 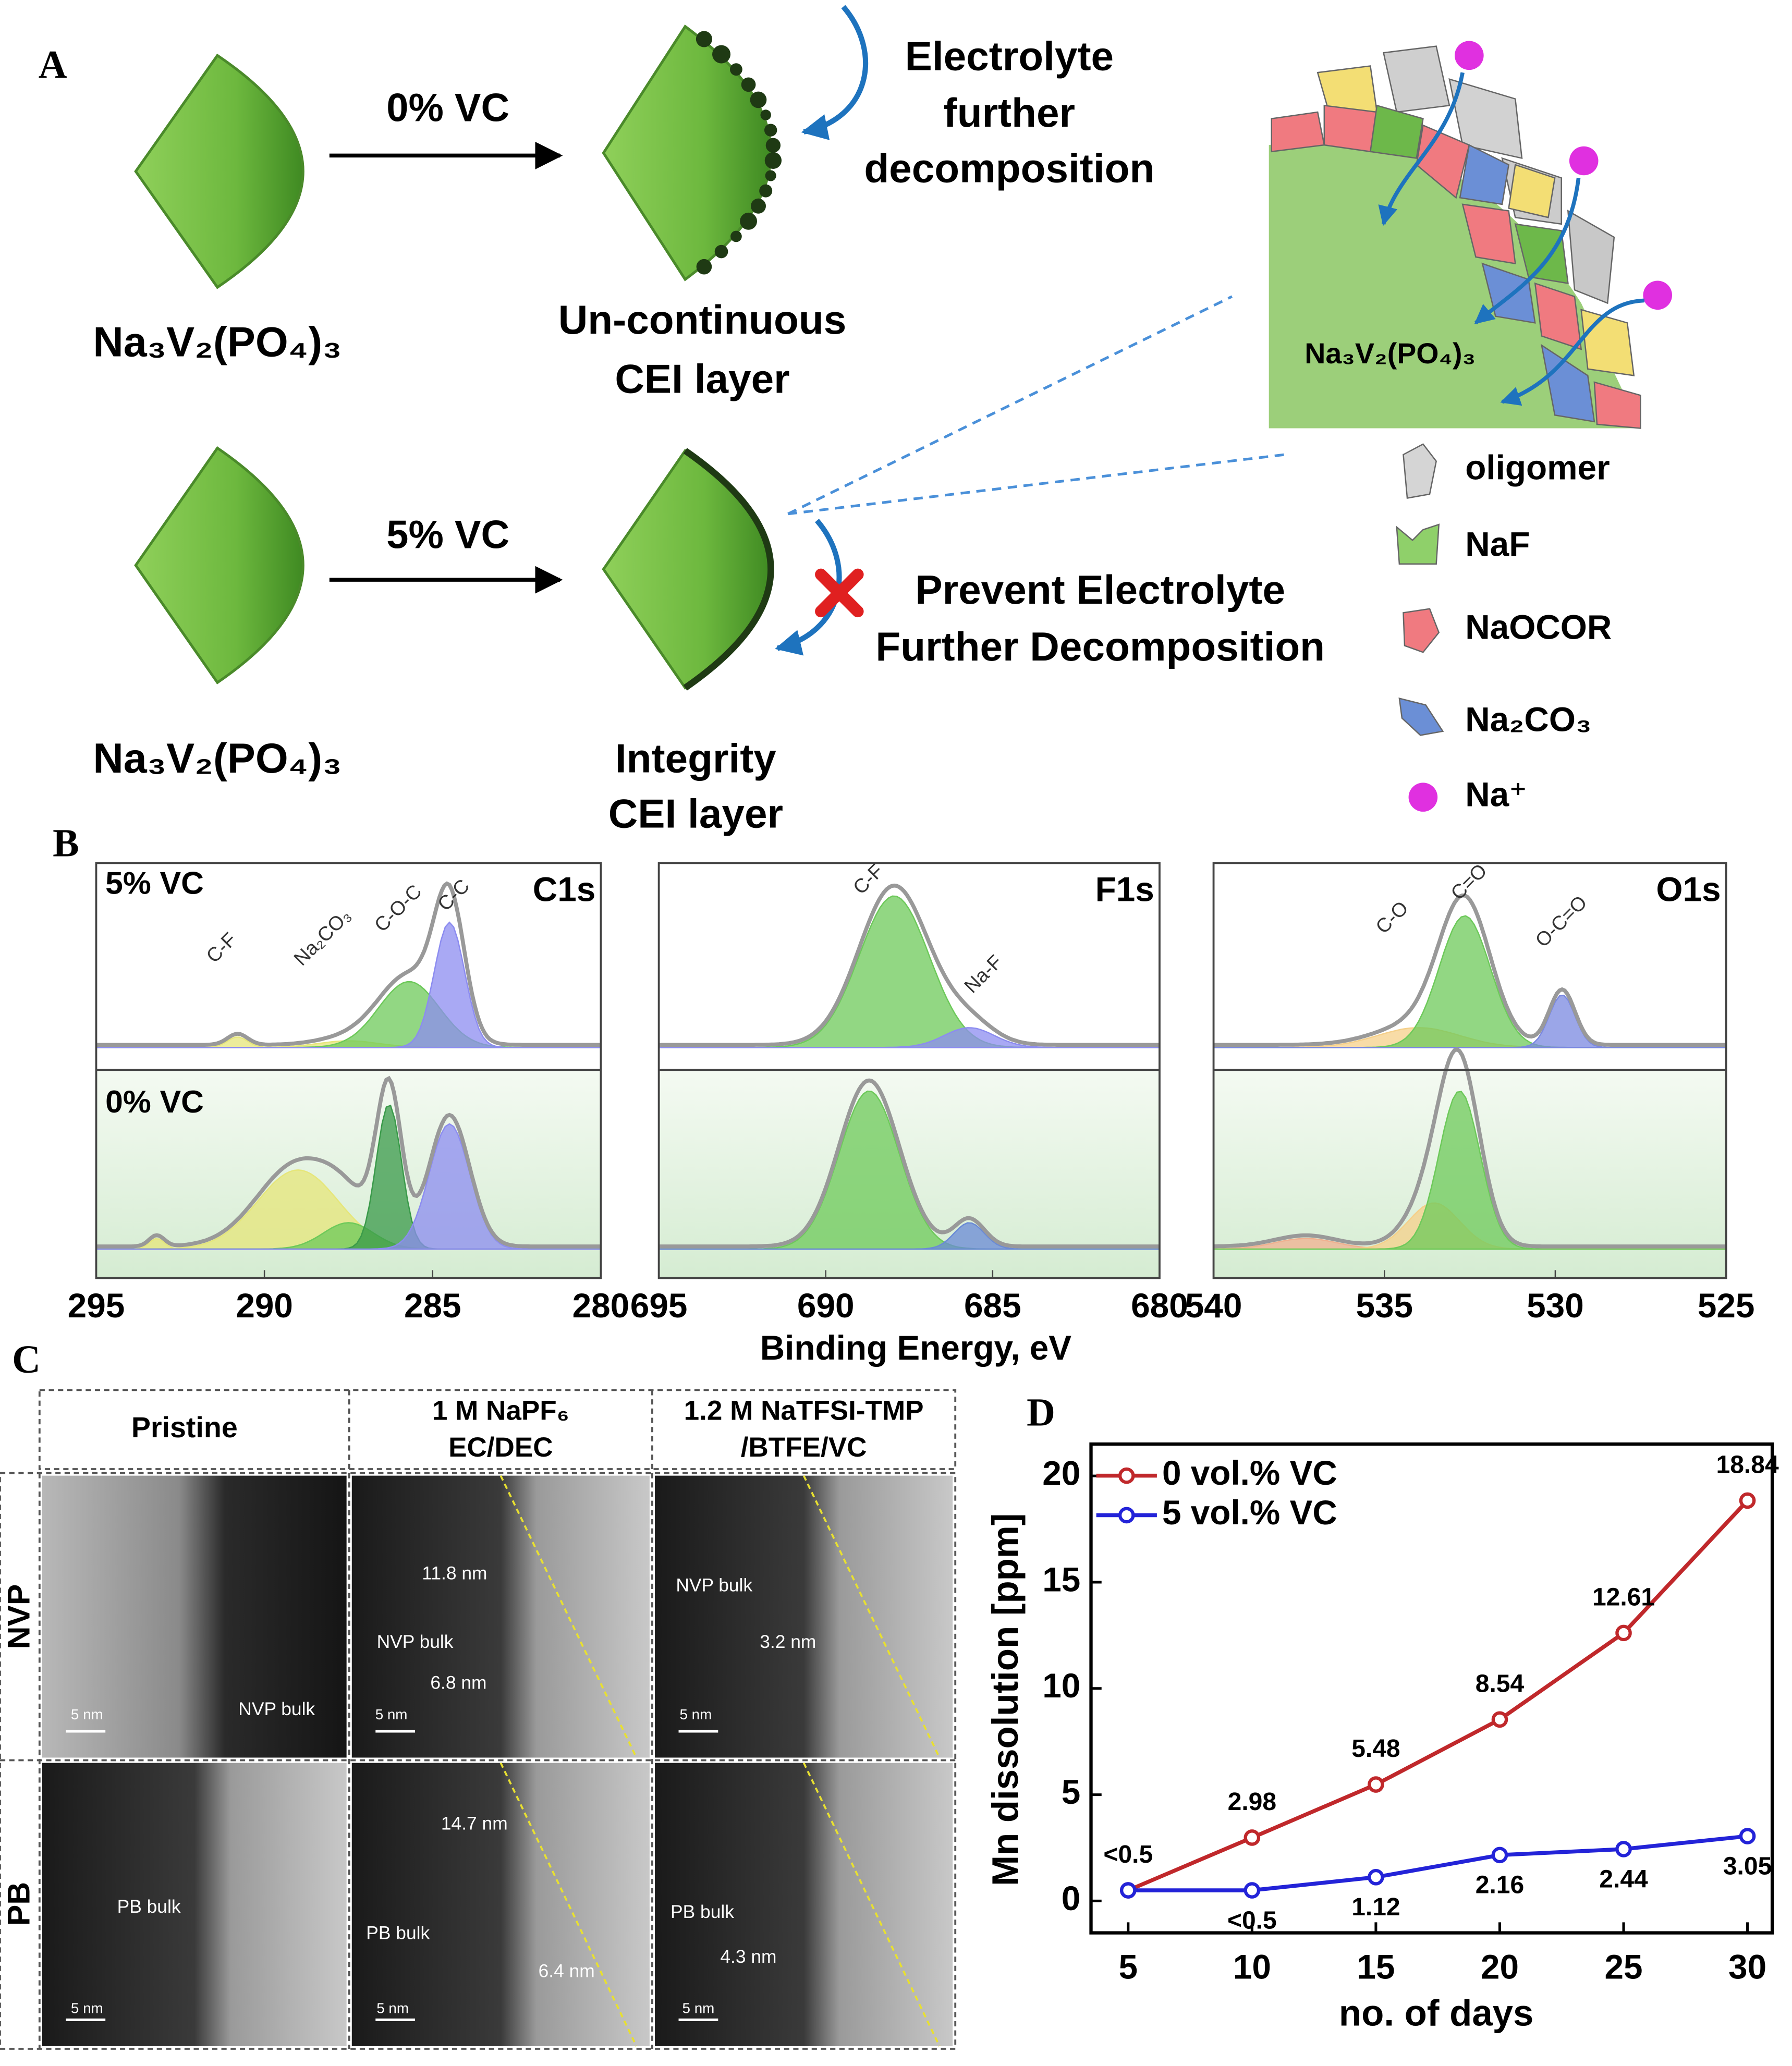 What do you see at coordinates (149, 1907) in the screenshot?
I see `image-label: PB bulk` at bounding box center [149, 1907].